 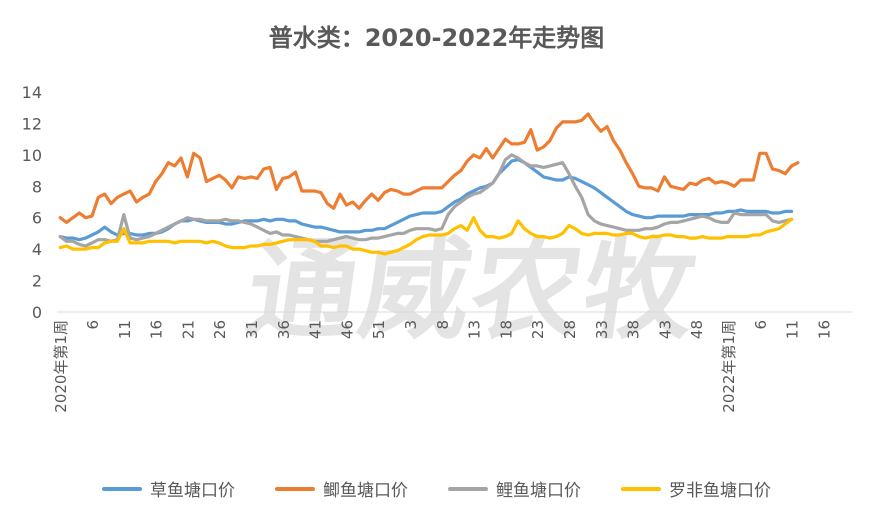 I want to click on x-tick-label: 51, so click(x=379, y=329).